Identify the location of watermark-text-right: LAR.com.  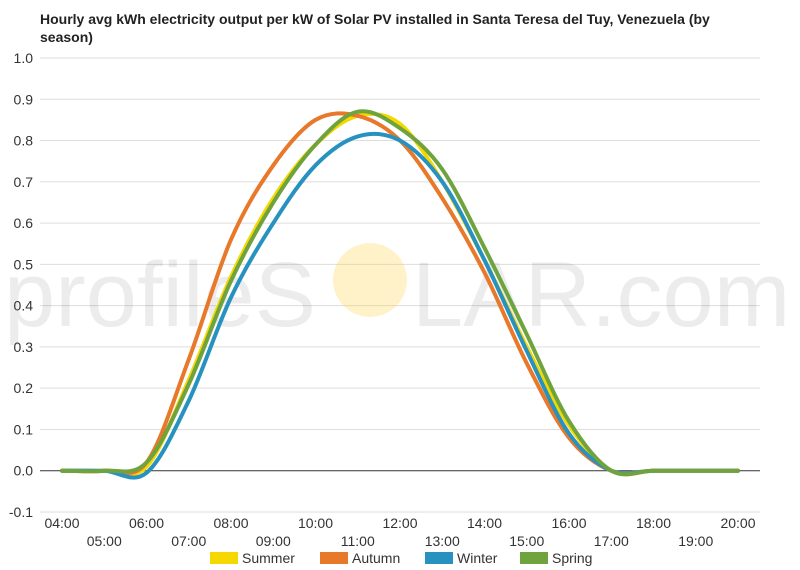
(601, 295).